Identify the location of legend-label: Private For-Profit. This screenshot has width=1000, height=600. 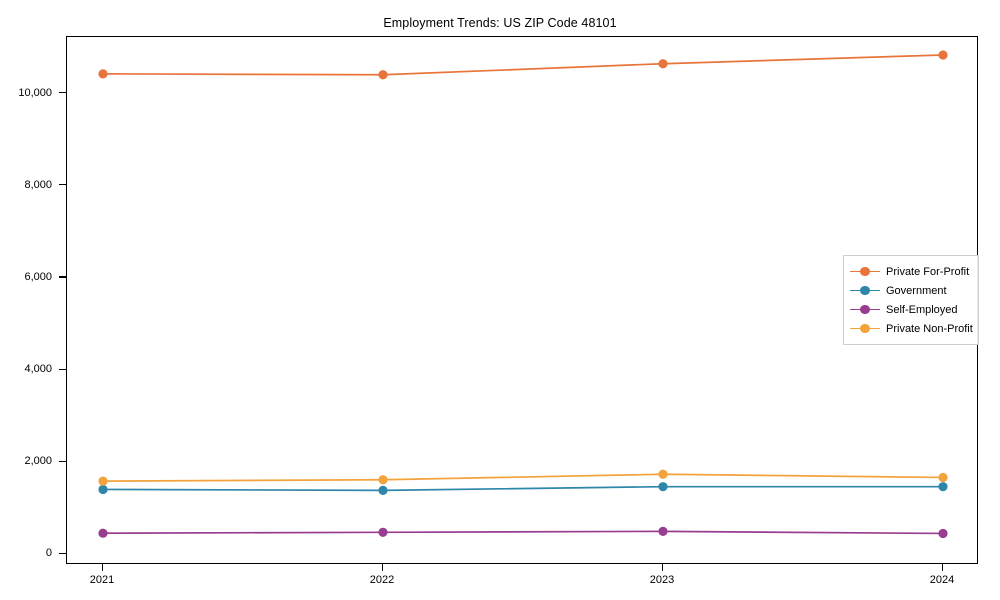
(928, 271).